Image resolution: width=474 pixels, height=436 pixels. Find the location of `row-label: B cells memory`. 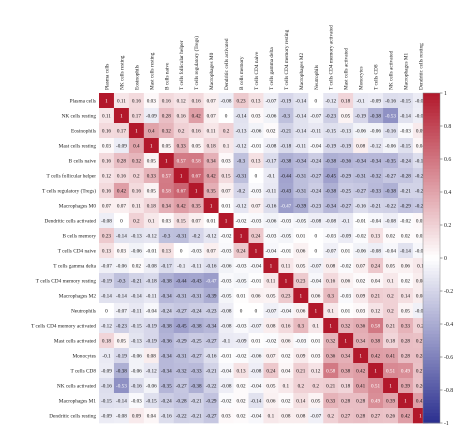

row-label: B cells memory is located at coordinates (79, 236).